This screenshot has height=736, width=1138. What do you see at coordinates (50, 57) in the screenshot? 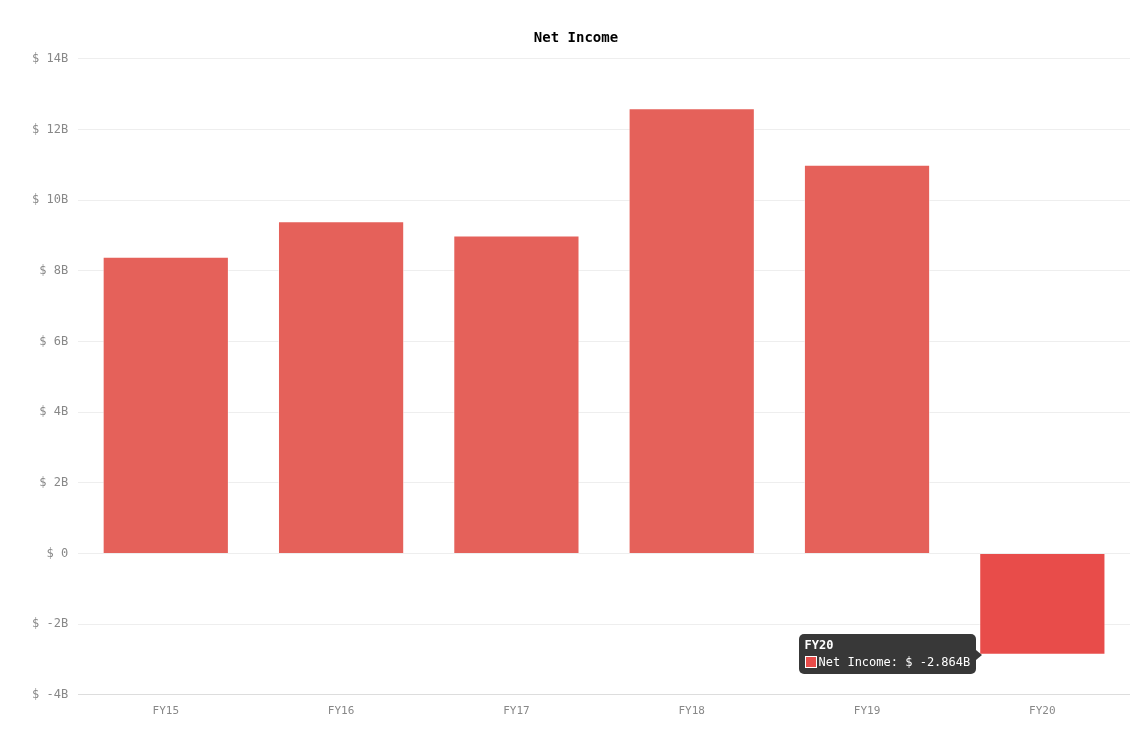
I see `y-tick-label: $ 14B` at bounding box center [50, 57].